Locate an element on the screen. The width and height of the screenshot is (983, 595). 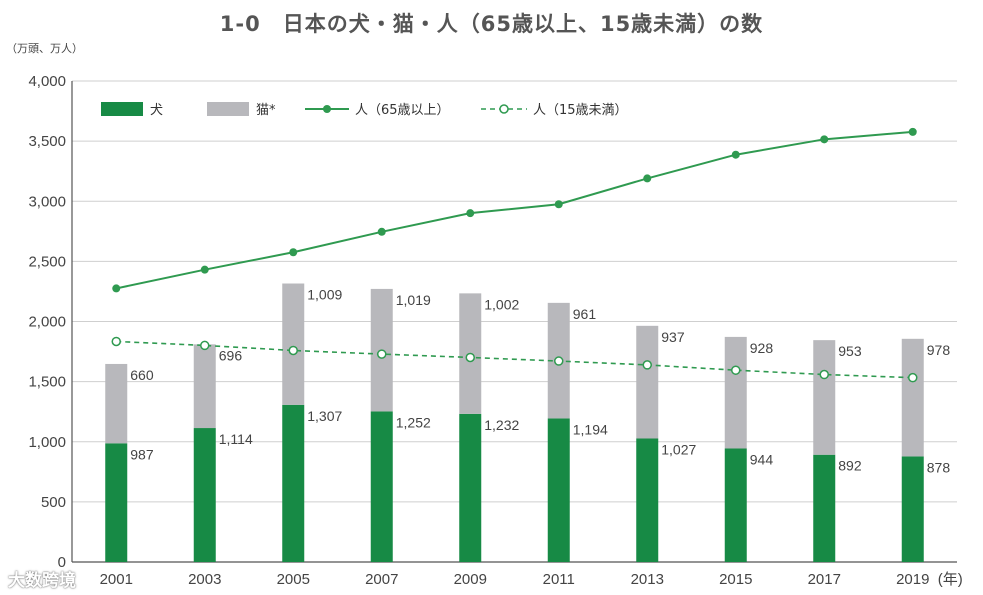
y-tick-label: 0 is located at coordinates (62, 562).